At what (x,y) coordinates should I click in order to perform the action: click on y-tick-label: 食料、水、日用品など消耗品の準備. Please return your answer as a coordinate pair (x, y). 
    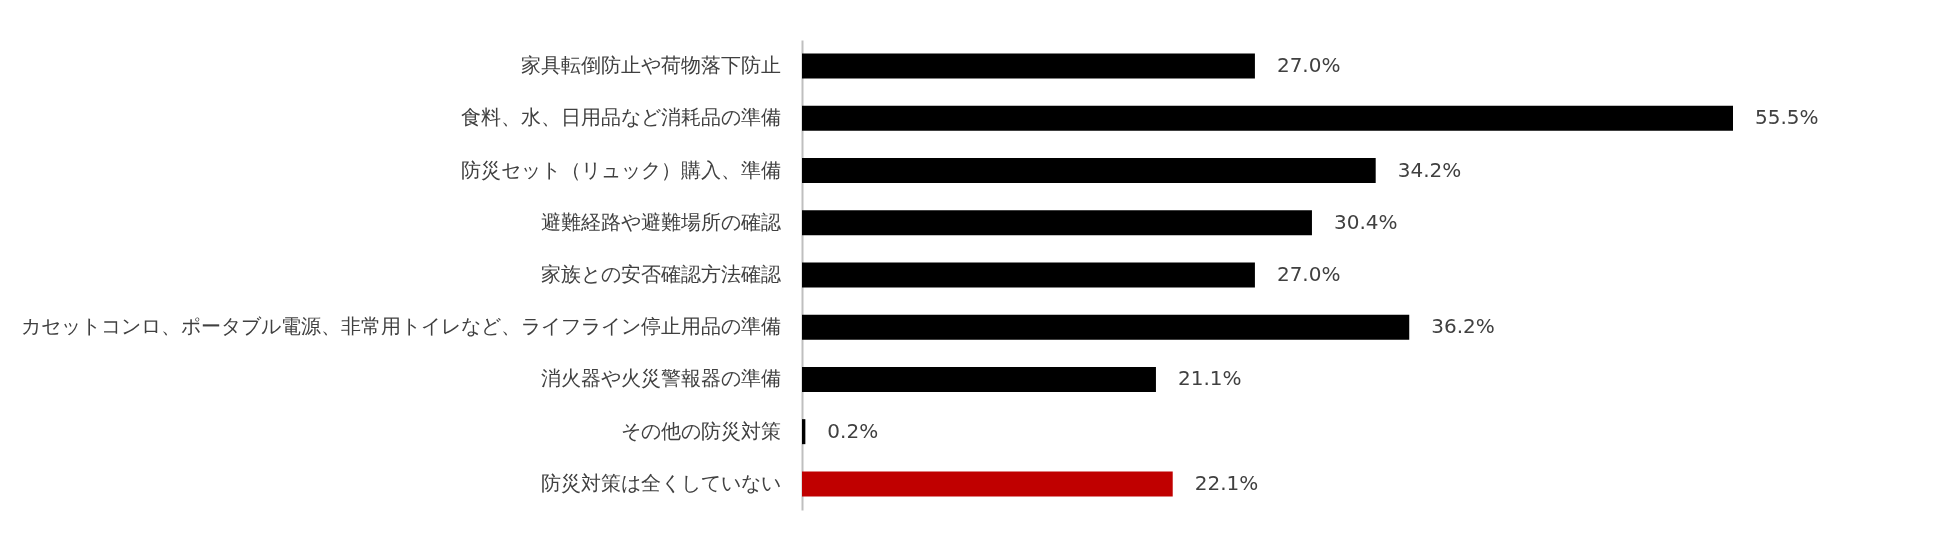
    Looking at the image, I should click on (620, 117).